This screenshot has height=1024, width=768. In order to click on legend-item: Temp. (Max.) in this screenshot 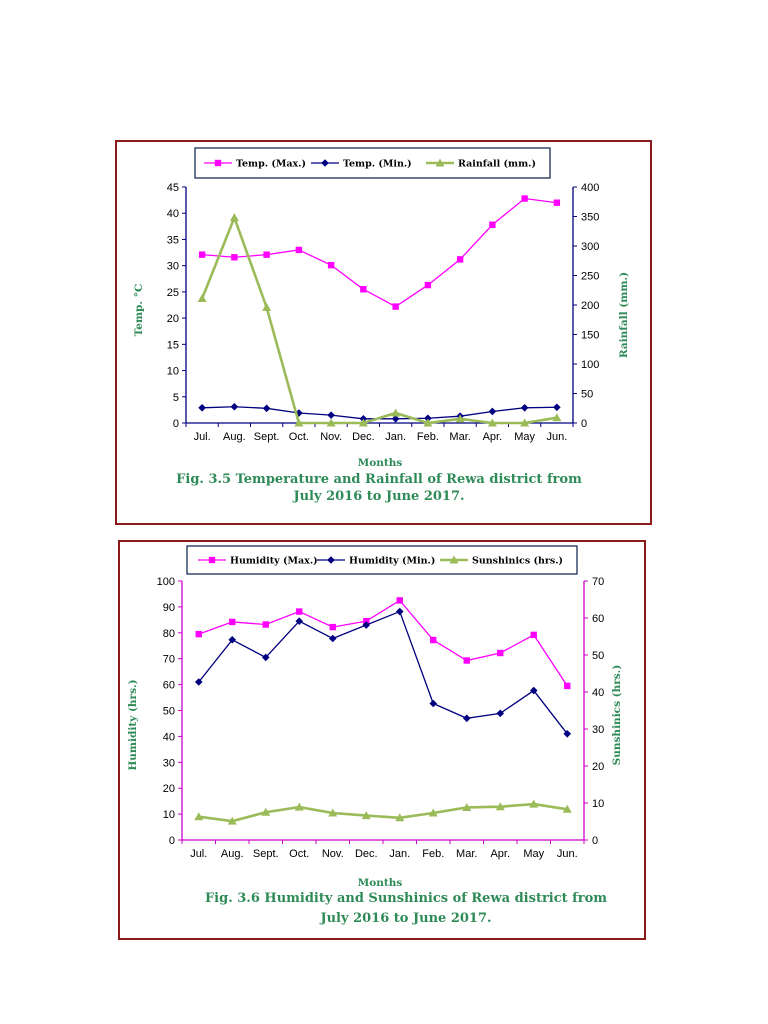, I will do `click(255, 164)`.